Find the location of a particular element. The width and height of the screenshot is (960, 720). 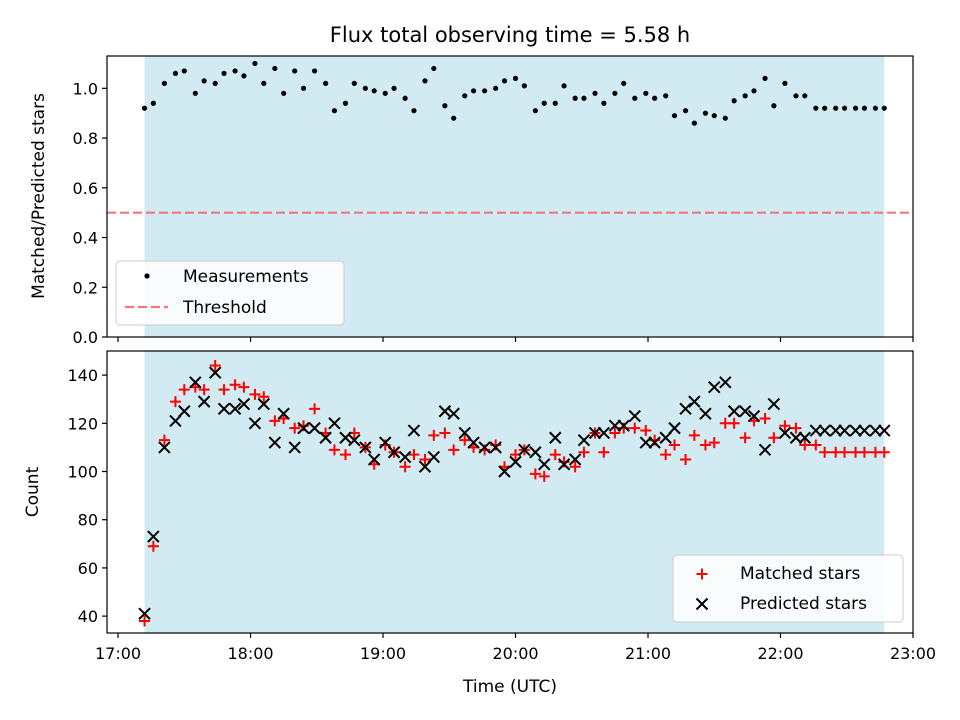

bottom-x-tick-label: 20:00 is located at coordinates (515, 653).